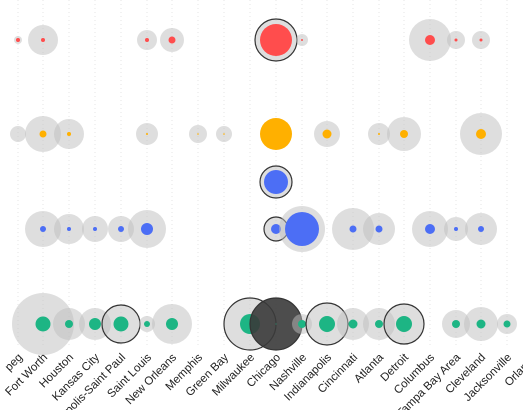  What do you see at coordinates (18, 134) in the screenshot?
I see `bubble-outer-peg` at bounding box center [18, 134].